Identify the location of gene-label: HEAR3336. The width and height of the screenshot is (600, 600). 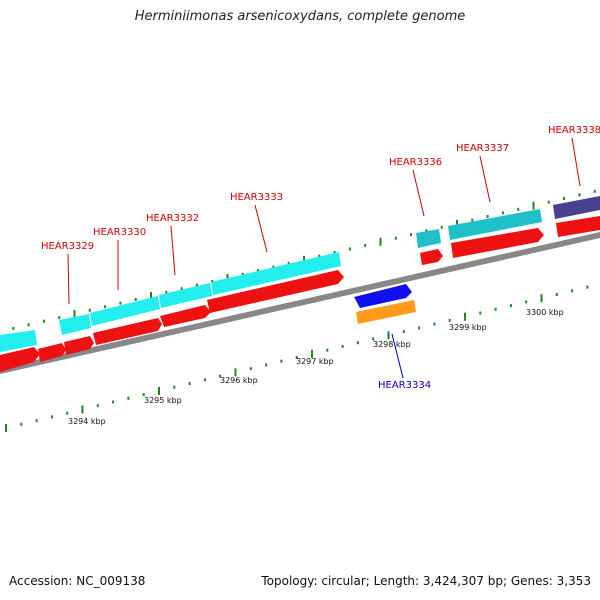
(415, 162).